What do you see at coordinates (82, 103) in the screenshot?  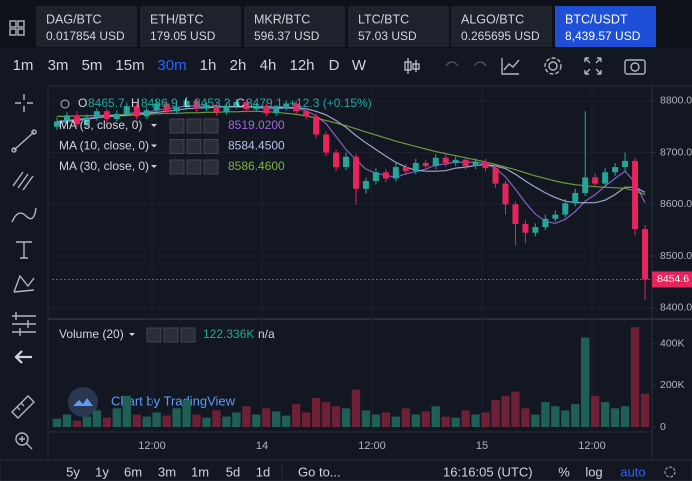 I see `ohlc-label: O` at bounding box center [82, 103].